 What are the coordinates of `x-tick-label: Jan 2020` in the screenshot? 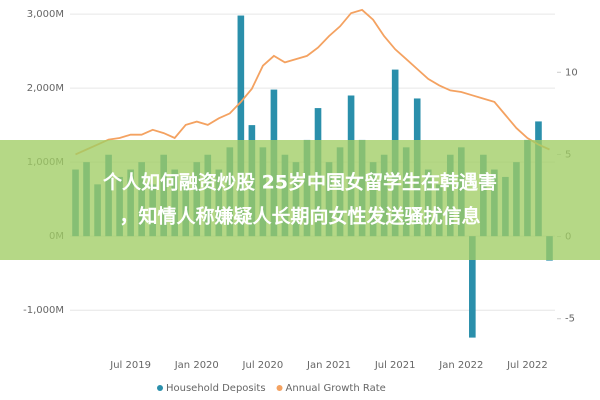 It's located at (196, 365).